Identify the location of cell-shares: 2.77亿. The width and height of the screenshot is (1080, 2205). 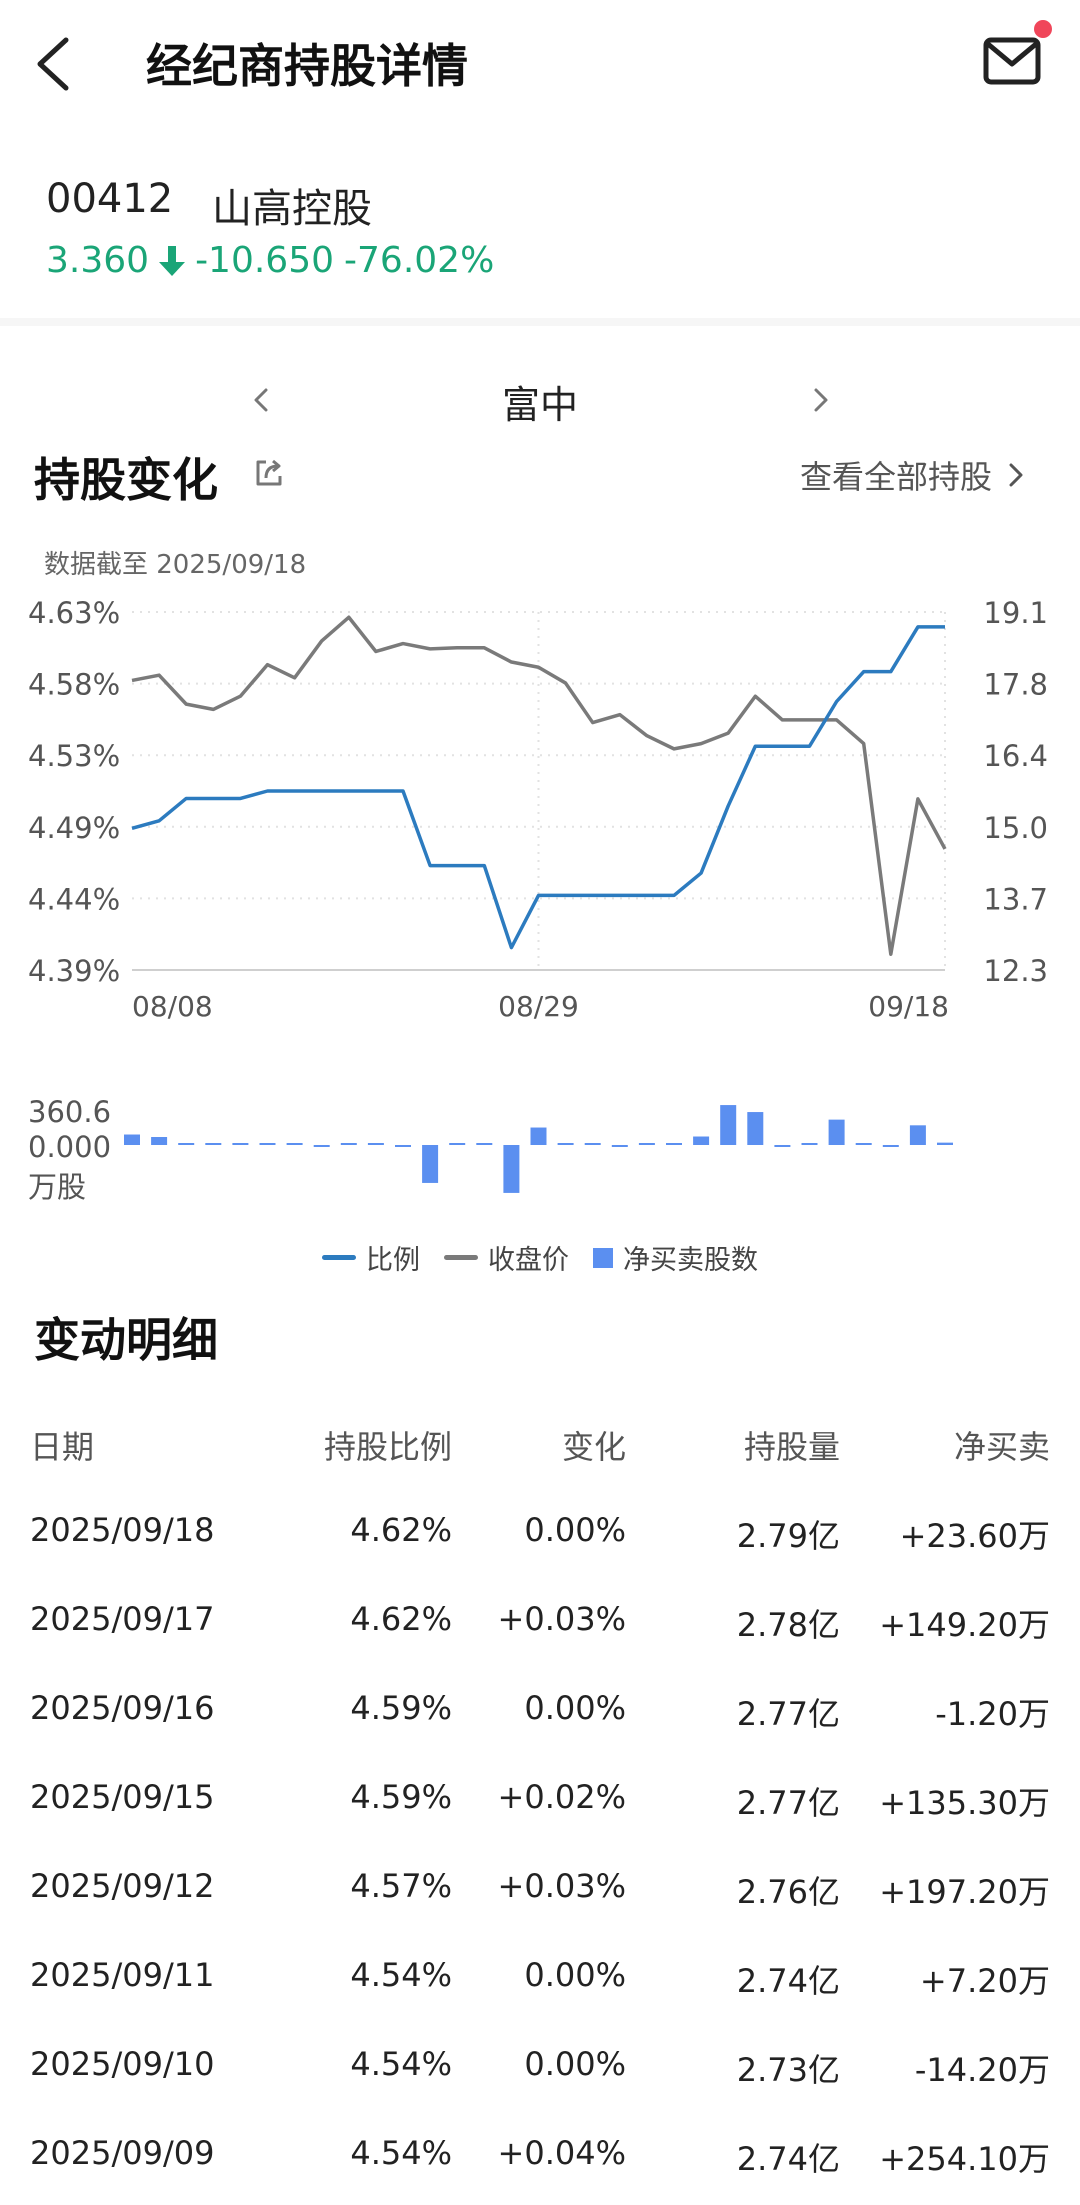
(788, 1803).